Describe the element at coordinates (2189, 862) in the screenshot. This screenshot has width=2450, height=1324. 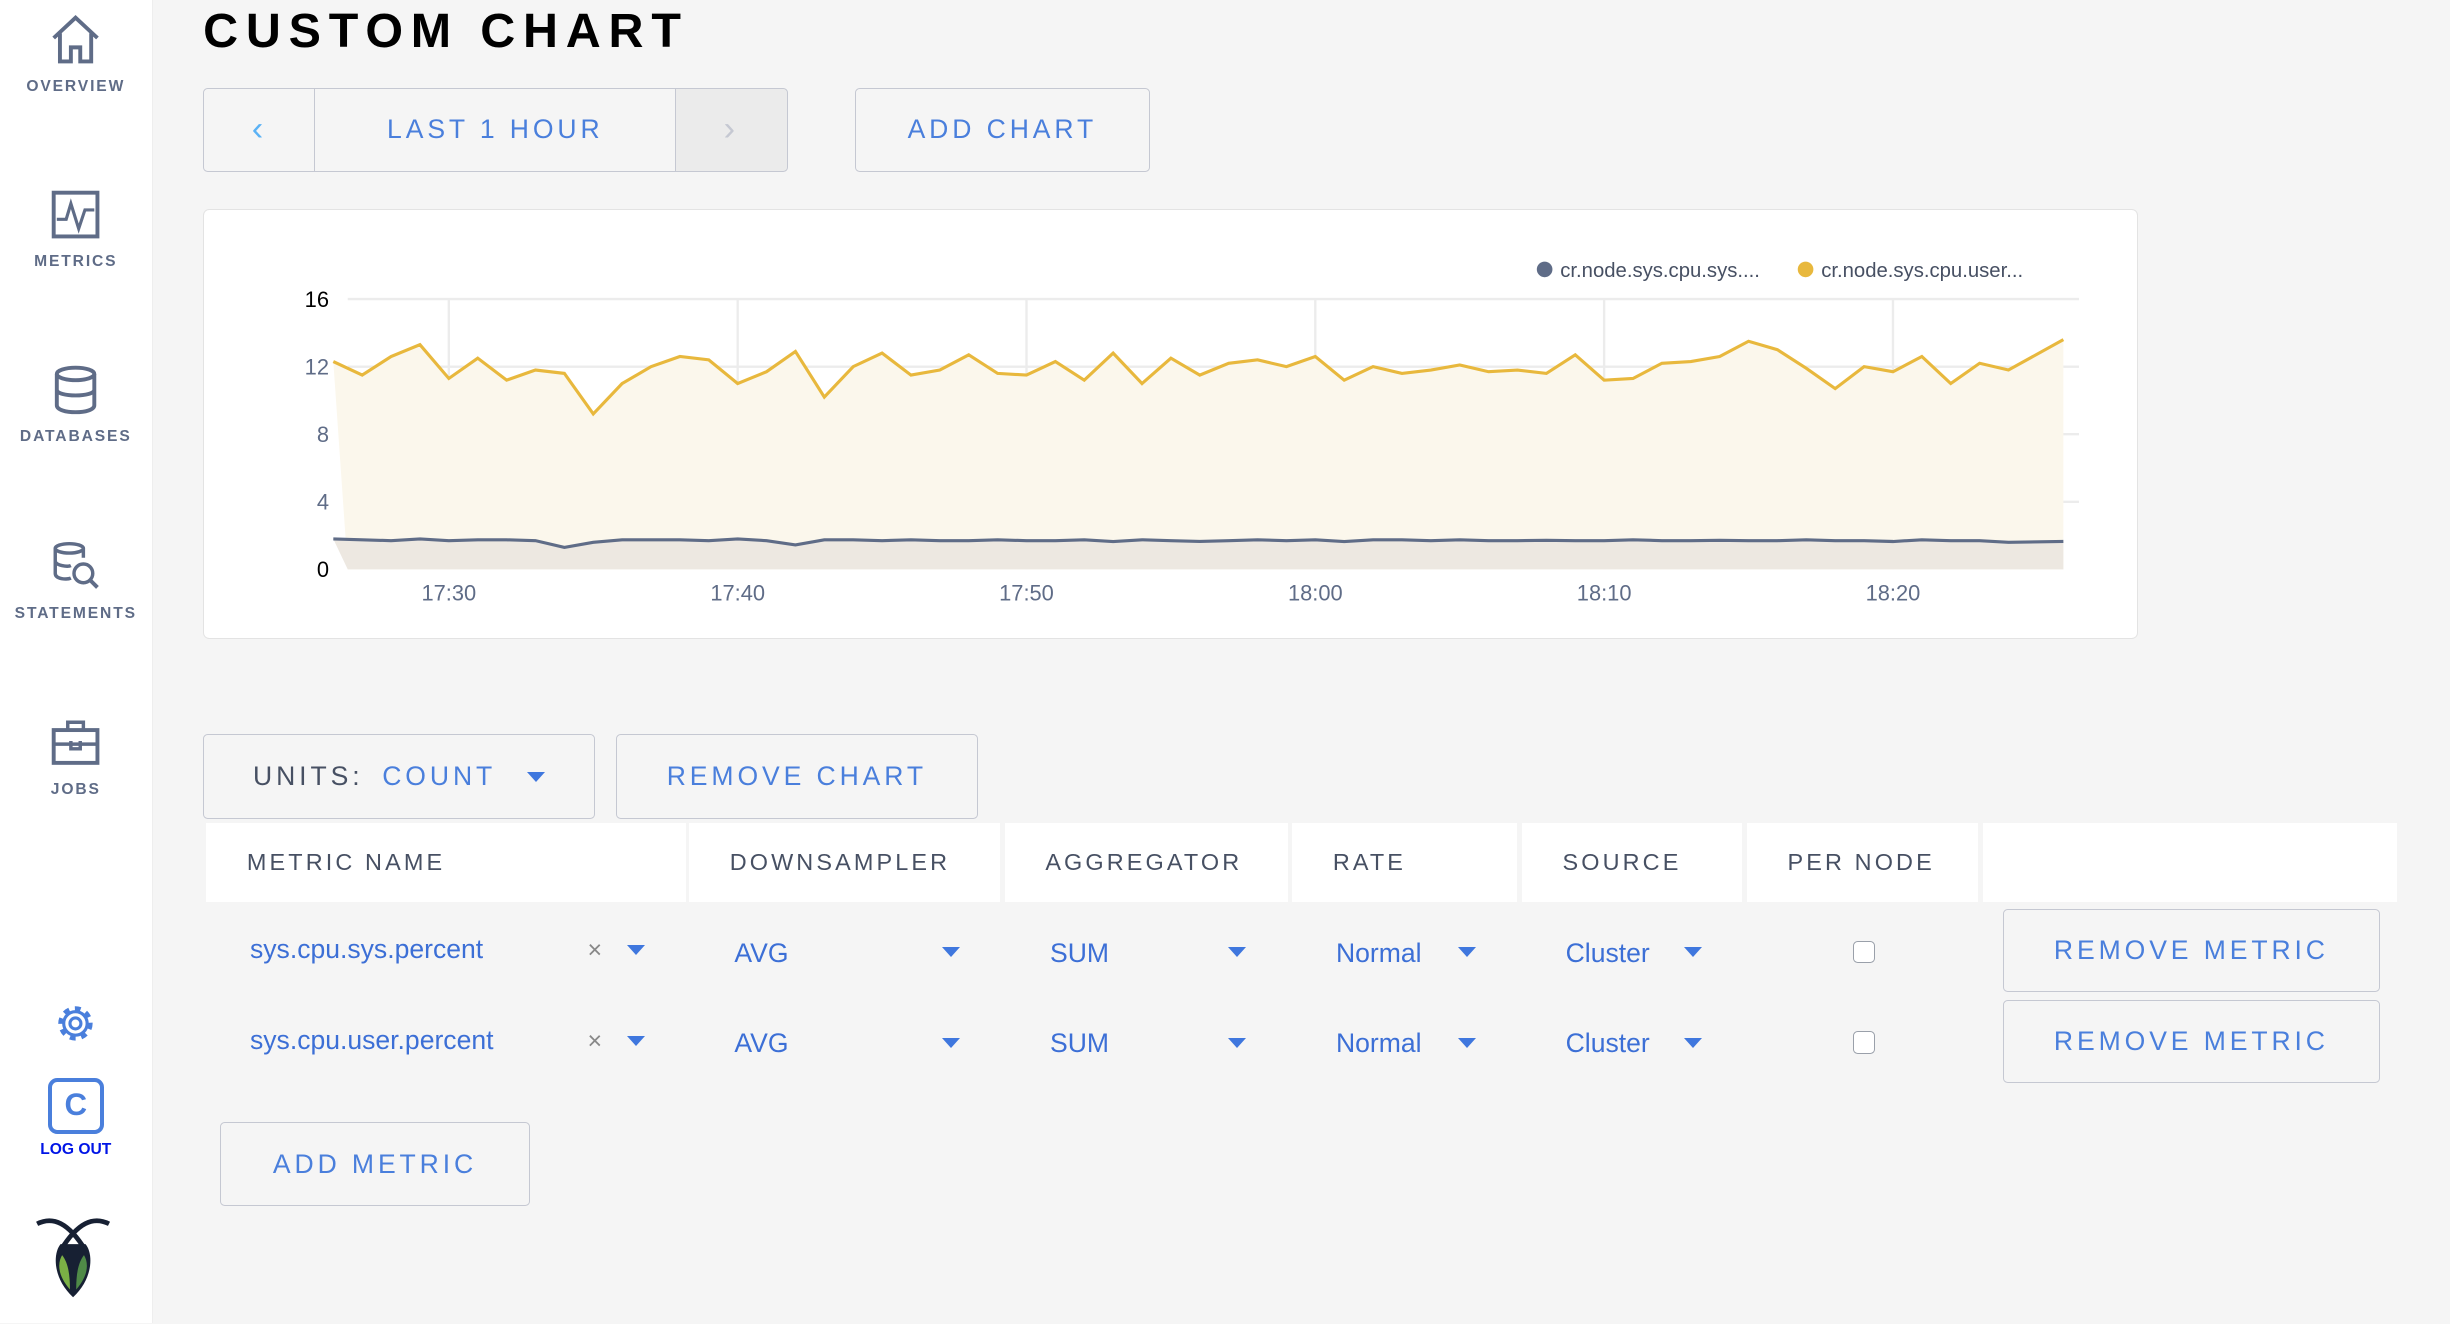
I see `column-header-actions` at that location.